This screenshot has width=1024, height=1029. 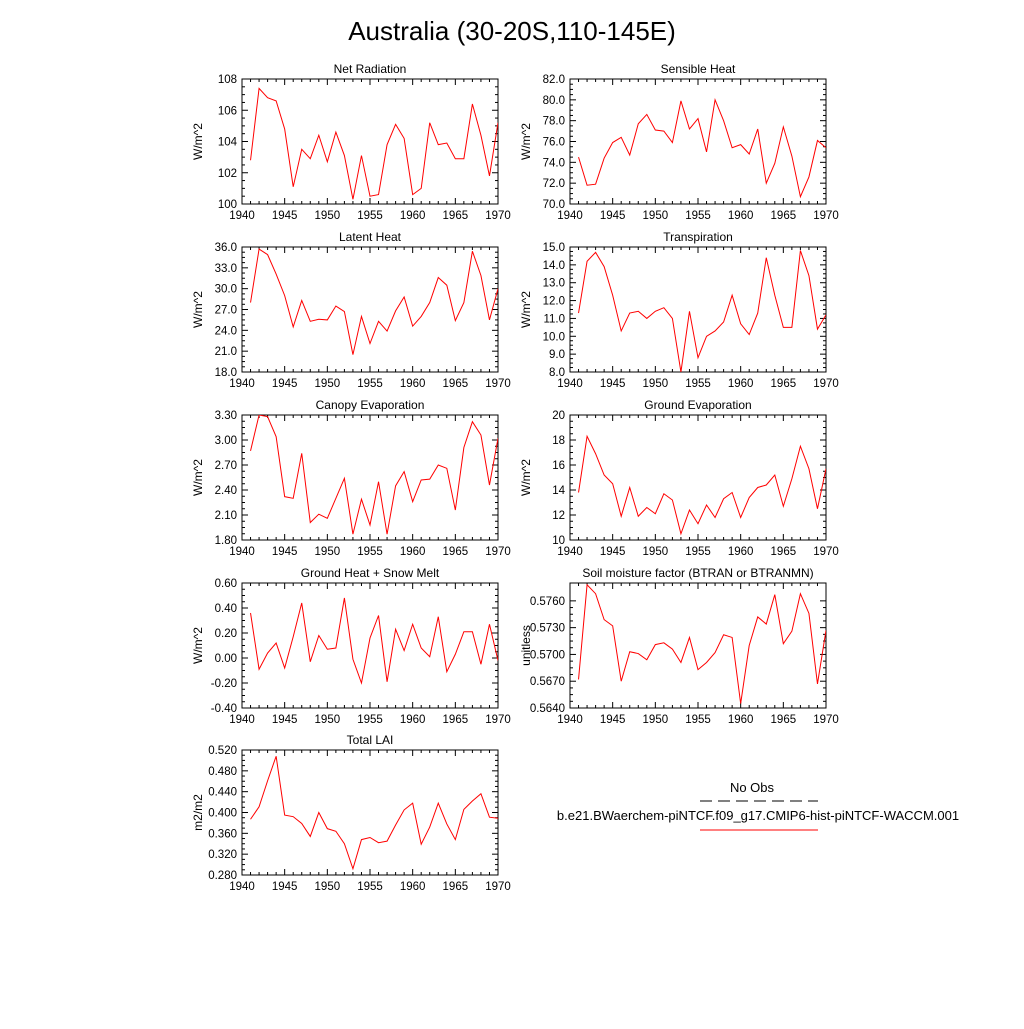 I want to click on y-tick-label: 0.5640, so click(x=547, y=709).